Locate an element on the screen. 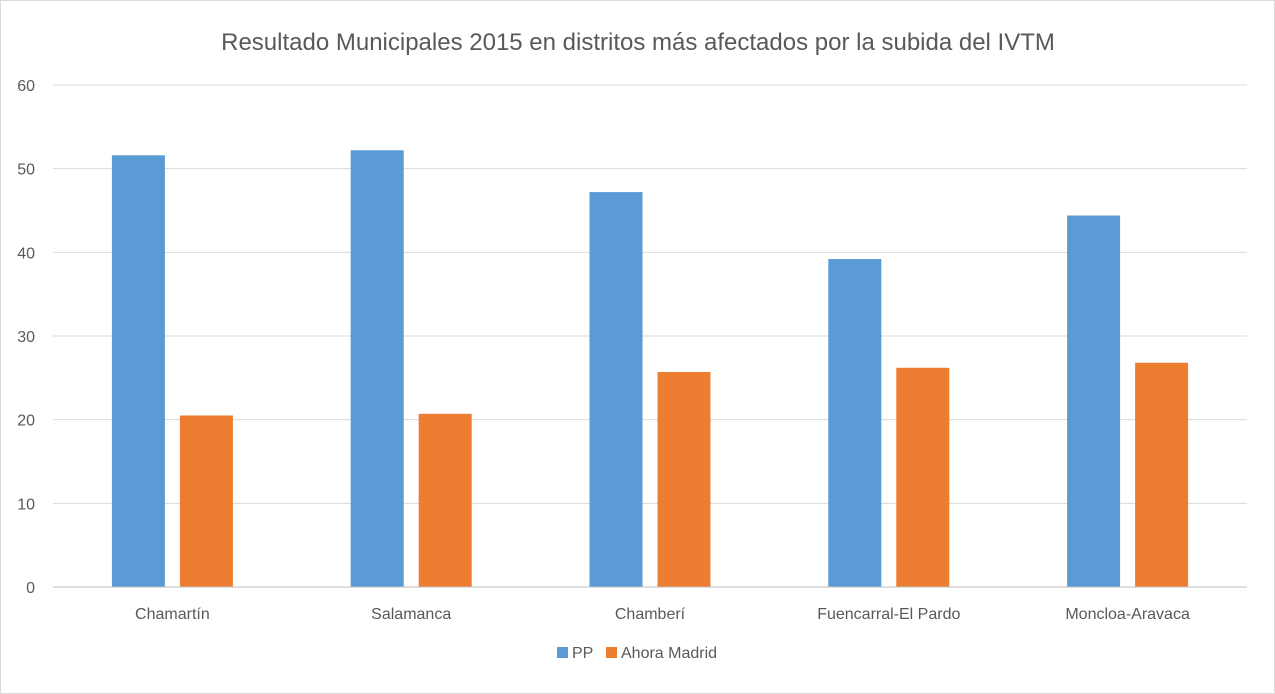 Image resolution: width=1275 pixels, height=694 pixels. x-tick-label: Moncloa-Aravaca is located at coordinates (1127, 614).